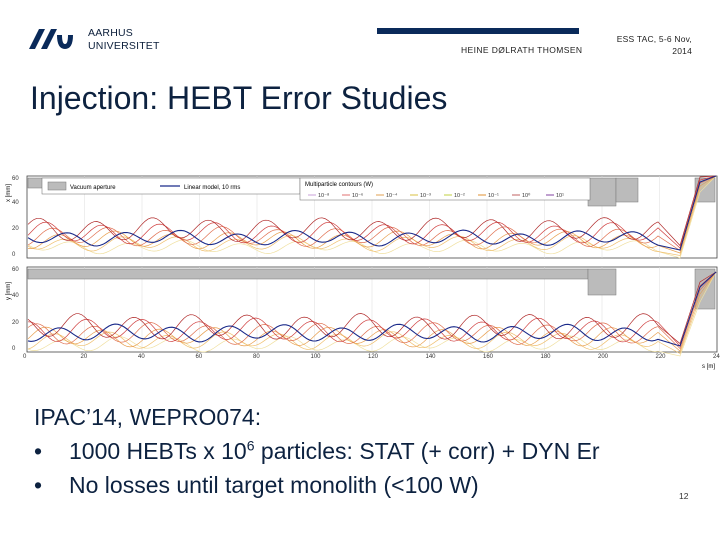 The width and height of the screenshot is (720, 540). What do you see at coordinates (15, 229) in the screenshot?
I see `top-y-tick-label: 20` at bounding box center [15, 229].